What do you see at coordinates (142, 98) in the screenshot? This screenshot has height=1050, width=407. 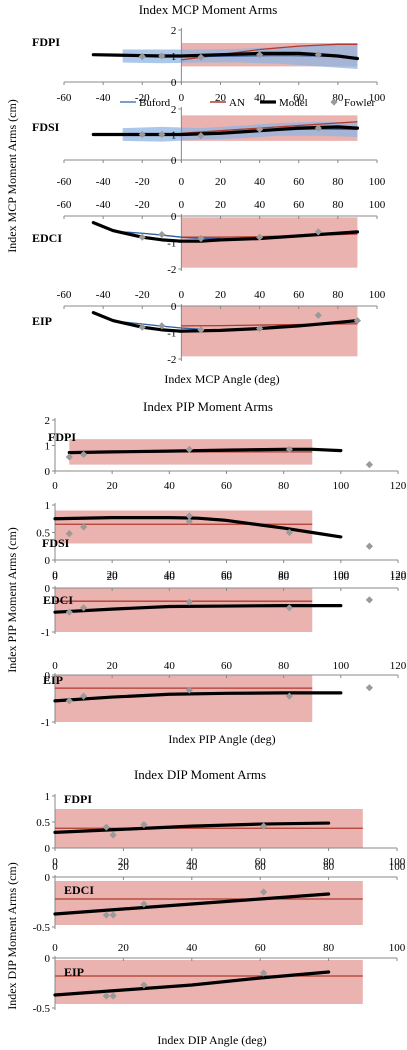 I see `x-tick-label: -20` at bounding box center [142, 98].